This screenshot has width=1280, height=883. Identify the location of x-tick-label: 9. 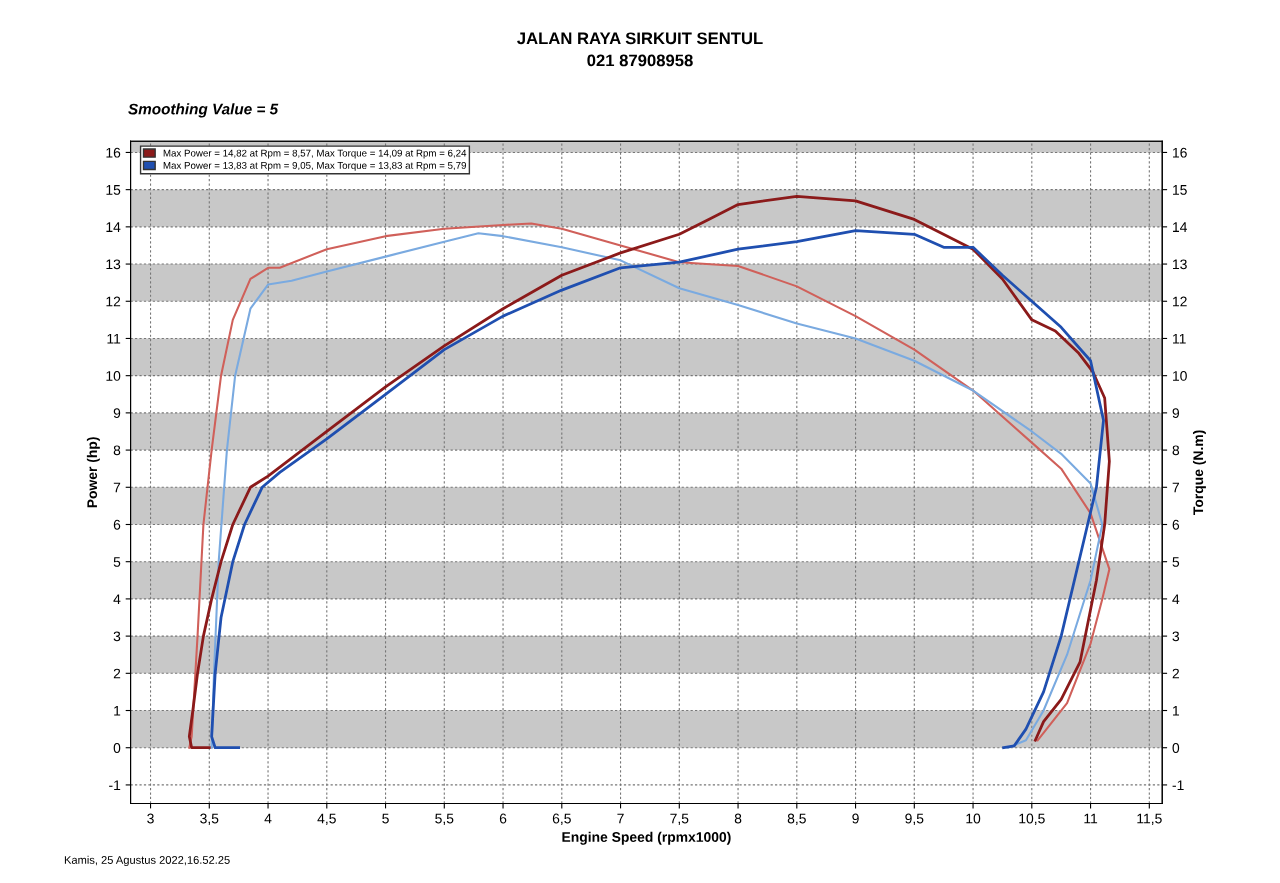
(855, 818).